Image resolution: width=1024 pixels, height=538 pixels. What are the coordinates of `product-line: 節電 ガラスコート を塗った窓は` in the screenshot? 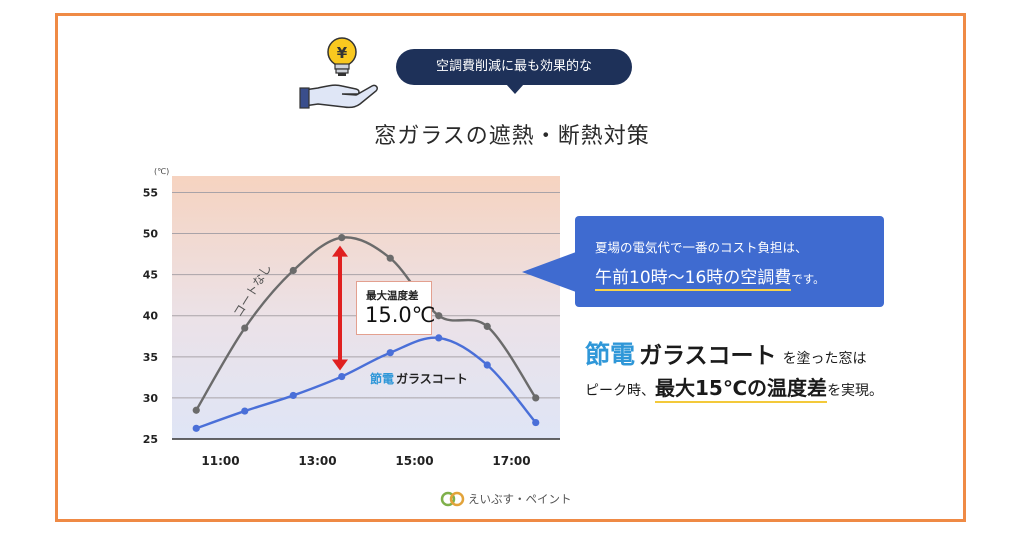 It's located at (726, 353).